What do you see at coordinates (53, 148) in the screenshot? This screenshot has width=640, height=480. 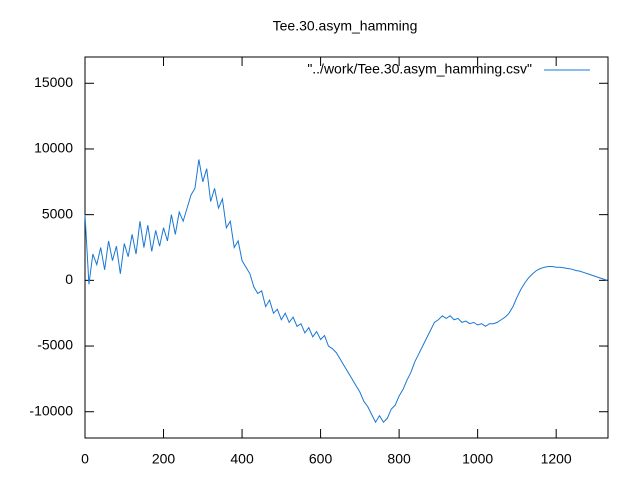 I see `y-tick-label: 10000` at bounding box center [53, 148].